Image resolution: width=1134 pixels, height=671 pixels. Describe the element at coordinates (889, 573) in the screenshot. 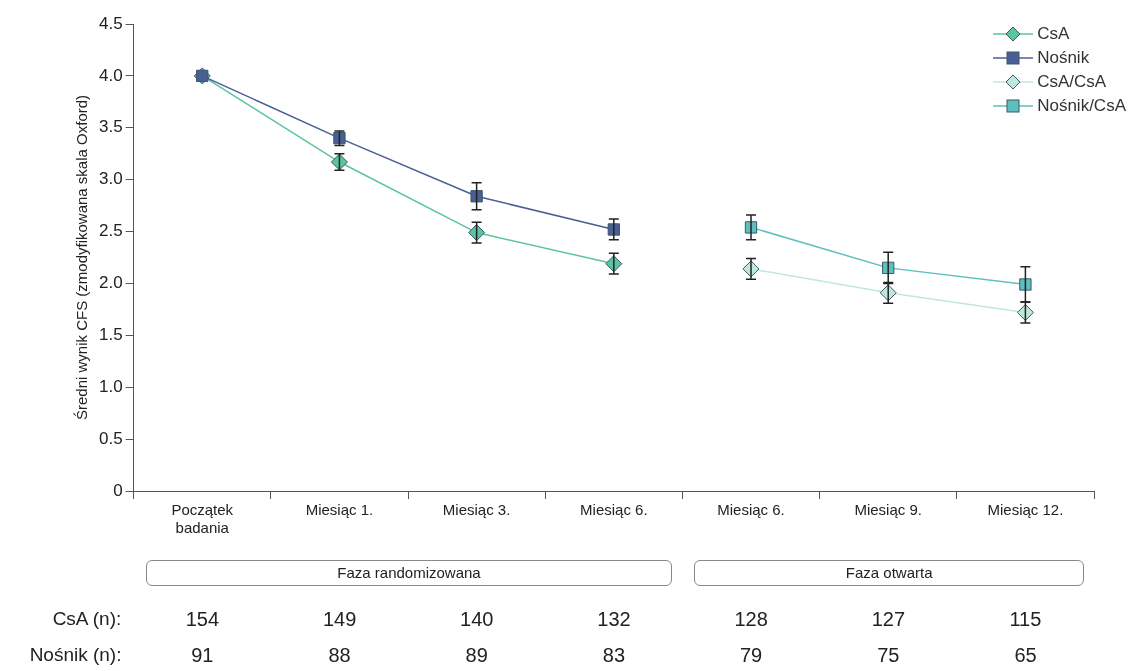

I see `text: Faza otwarta` at that location.